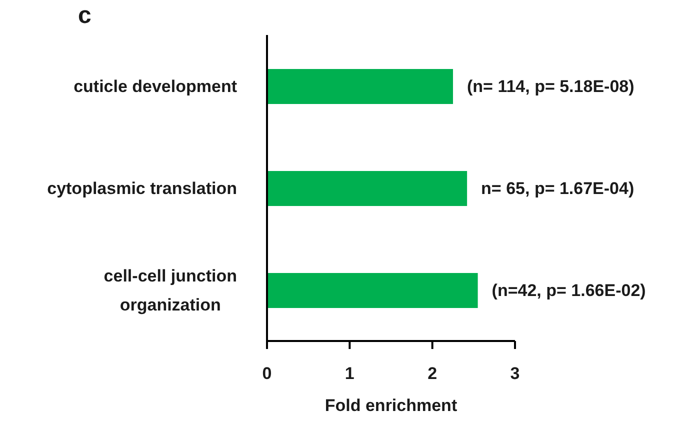 Image resolution: width=699 pixels, height=427 pixels. Describe the element at coordinates (267, 374) in the screenshot. I see `x-tick-label: 0` at that location.